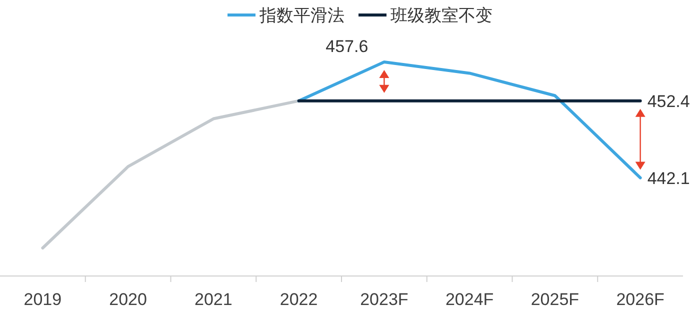 The height and width of the screenshot is (323, 700). What do you see at coordinates (469, 299) in the screenshot?
I see `x-tick-label: 2024F` at bounding box center [469, 299].